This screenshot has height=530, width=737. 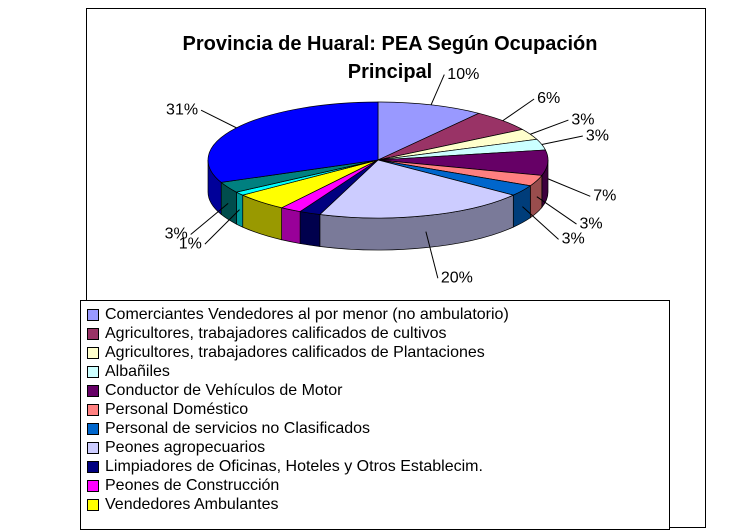 I want to click on legend-item: Albañiles, so click(x=375, y=371).